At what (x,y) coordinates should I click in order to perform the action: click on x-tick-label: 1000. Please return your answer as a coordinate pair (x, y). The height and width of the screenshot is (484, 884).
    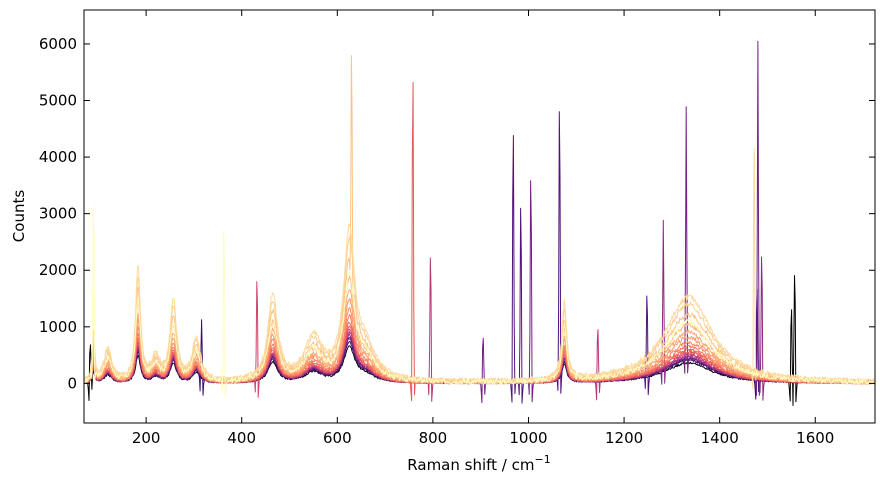
    Looking at the image, I should click on (528, 438).